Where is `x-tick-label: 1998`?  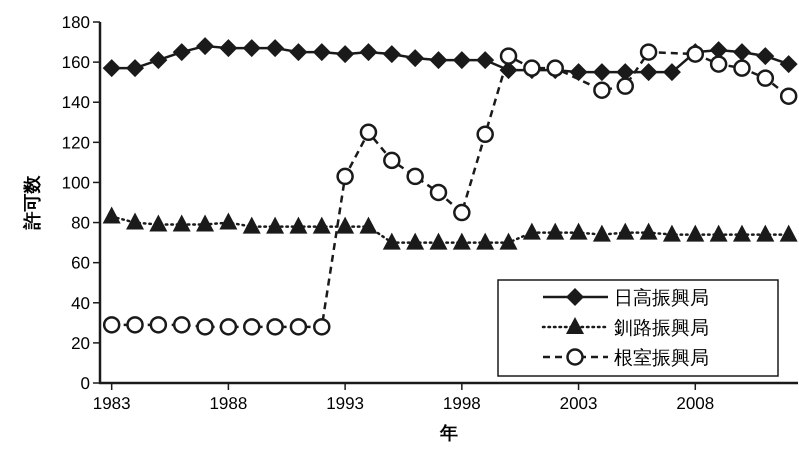 x-tick-label: 1998 is located at coordinates (461, 403).